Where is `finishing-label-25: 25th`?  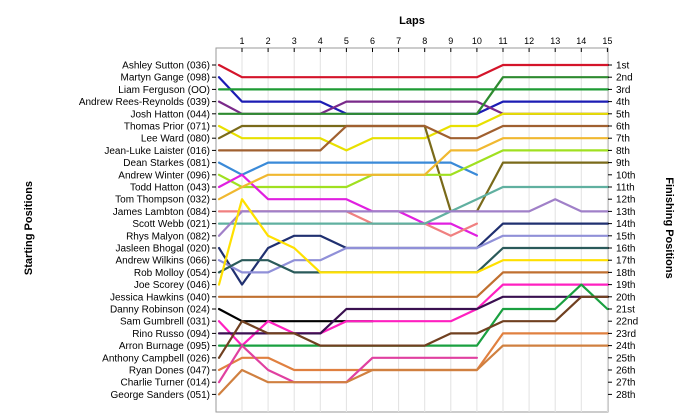
finishing-label-25: 25th is located at coordinates (625, 358).